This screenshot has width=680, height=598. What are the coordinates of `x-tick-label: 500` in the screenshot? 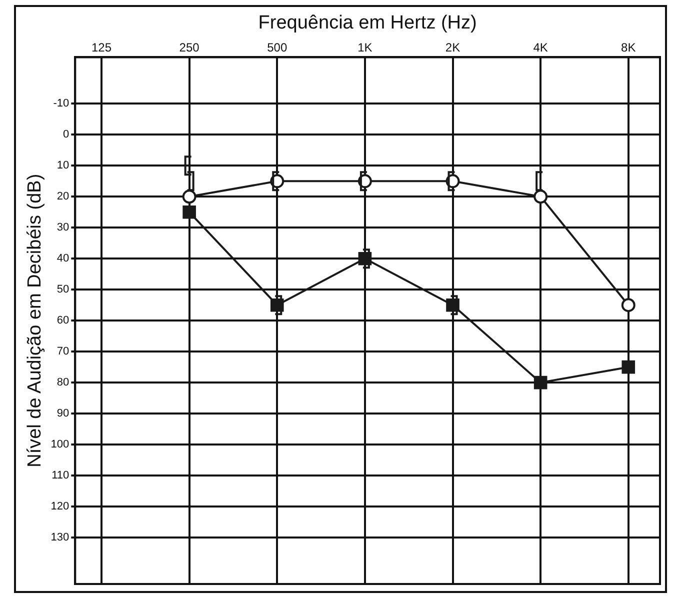 It's located at (277, 47).